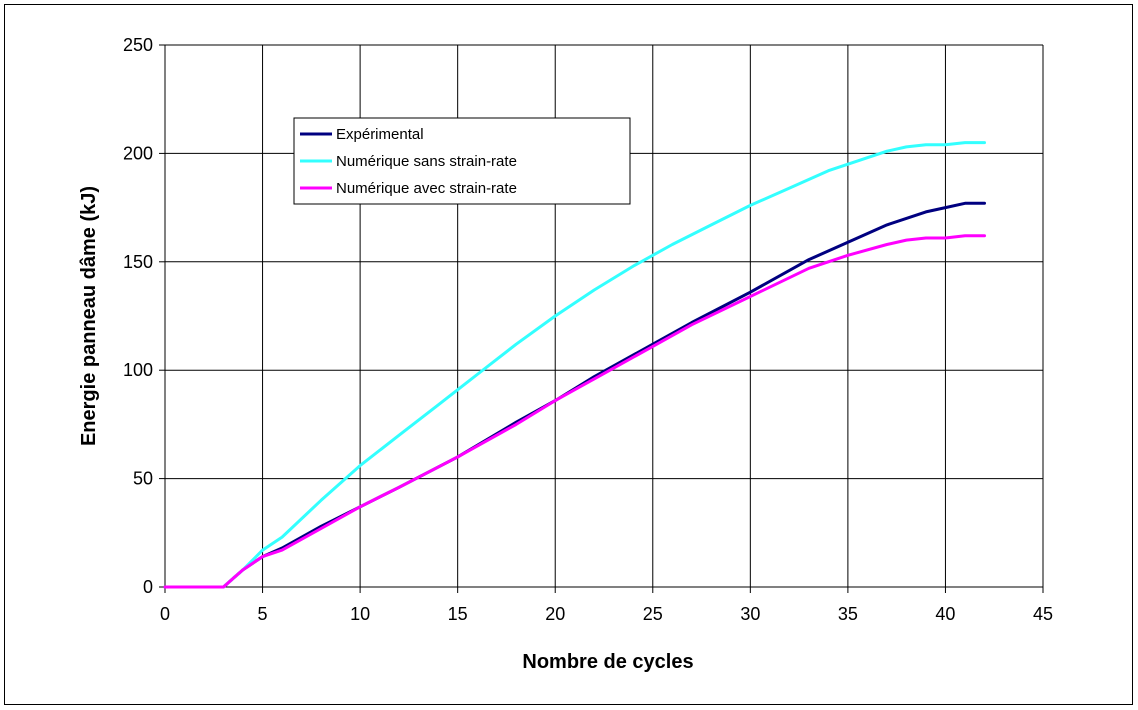 The width and height of the screenshot is (1138, 710). Describe the element at coordinates (138, 45) in the screenshot. I see `y-tick-label: 250` at that location.